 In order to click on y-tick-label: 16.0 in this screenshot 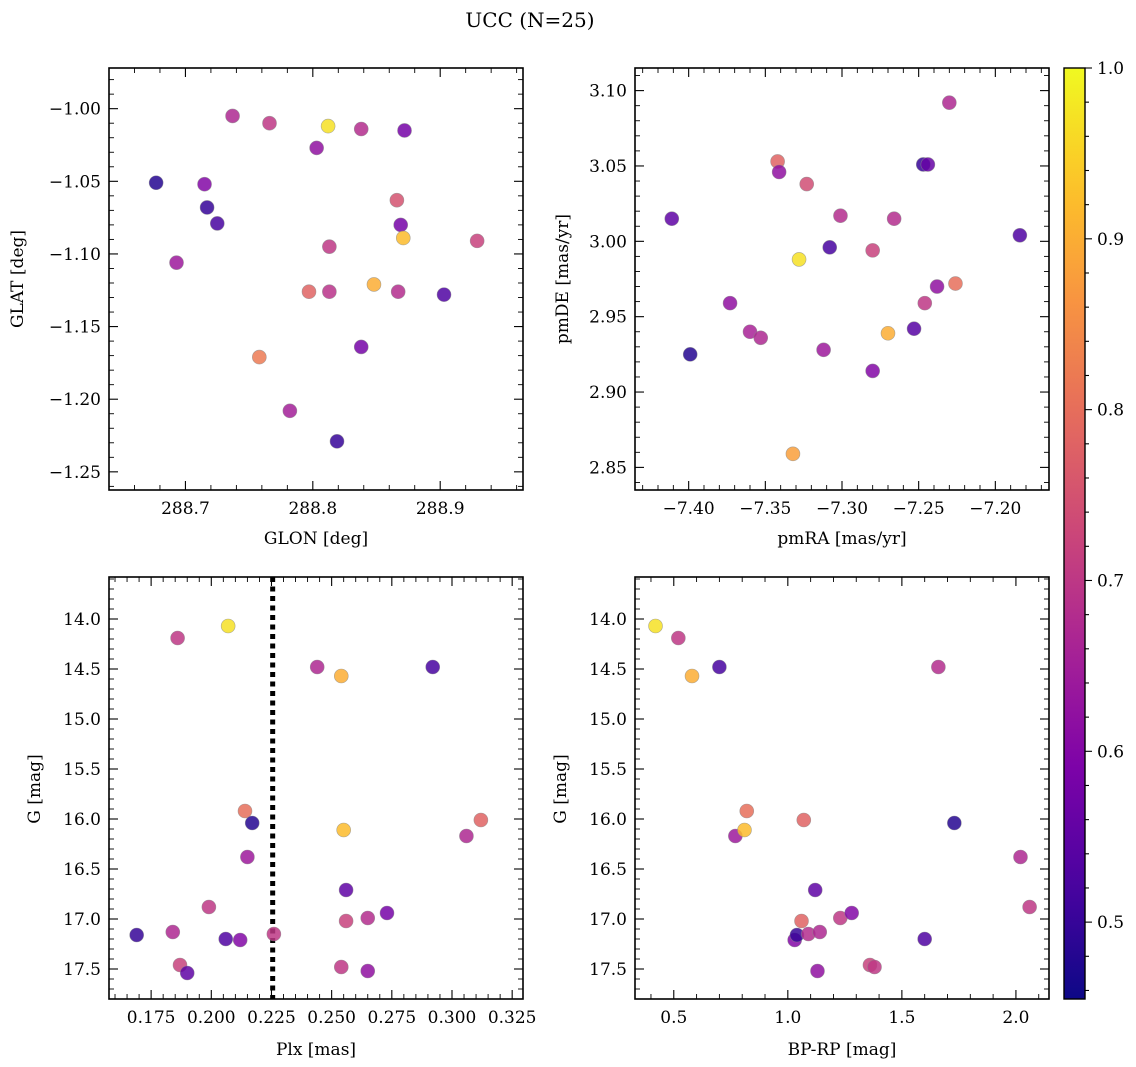, I will do `click(608, 820)`.